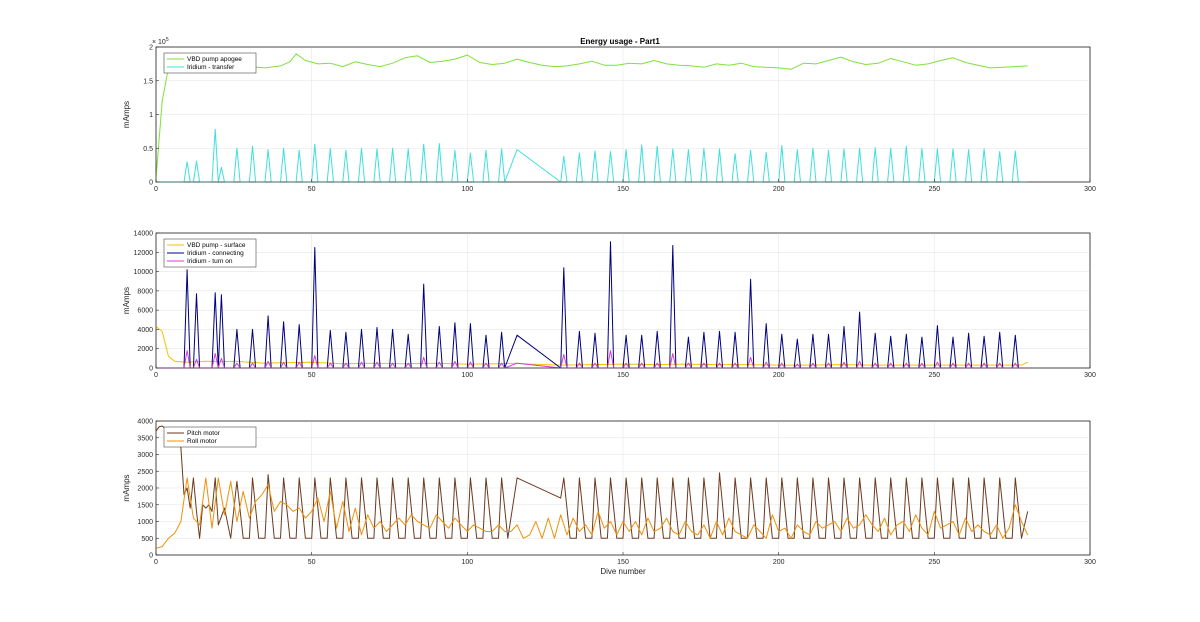  Describe the element at coordinates (204, 433) in the screenshot. I see `legend-entry: Pitch motor` at that location.